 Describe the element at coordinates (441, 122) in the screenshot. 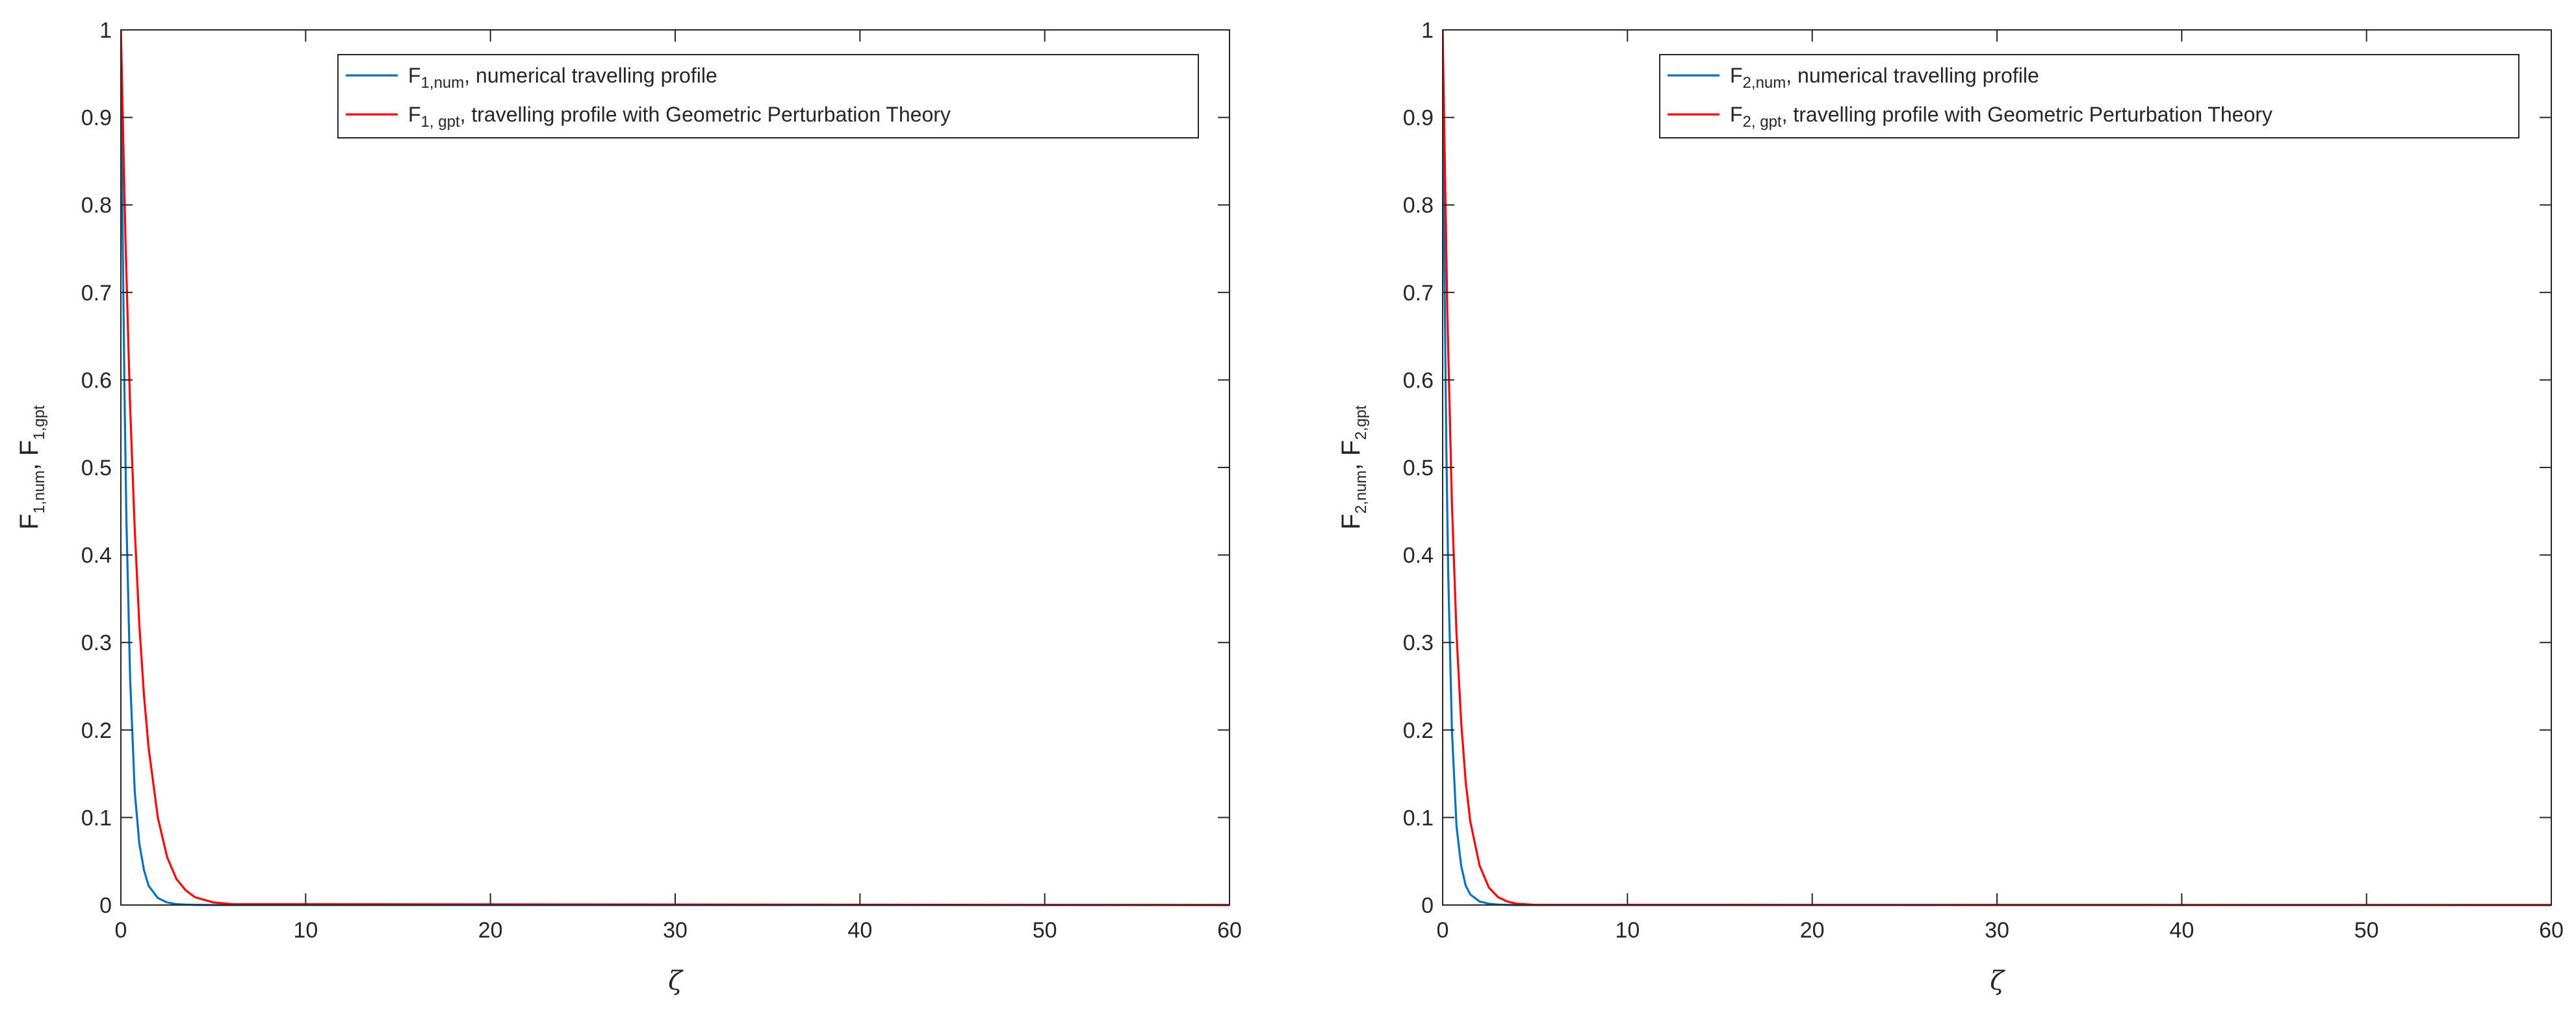

I see `legend-subscript: 1, gpt` at that location.